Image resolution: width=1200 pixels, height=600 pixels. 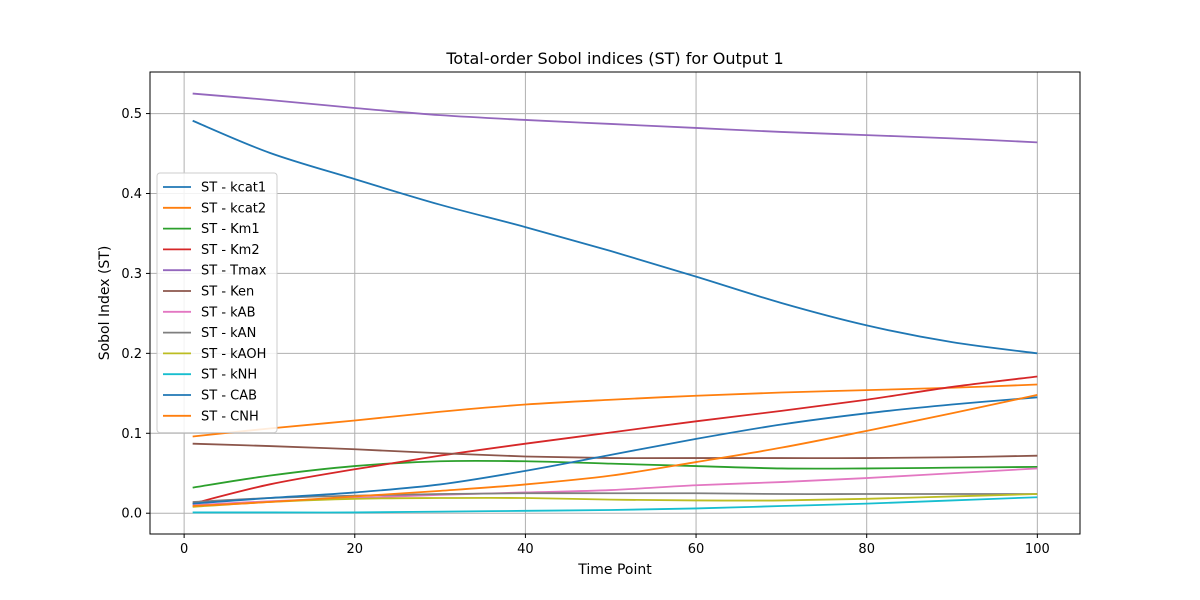 I want to click on series-line-st-km1, so click(x=615, y=474).